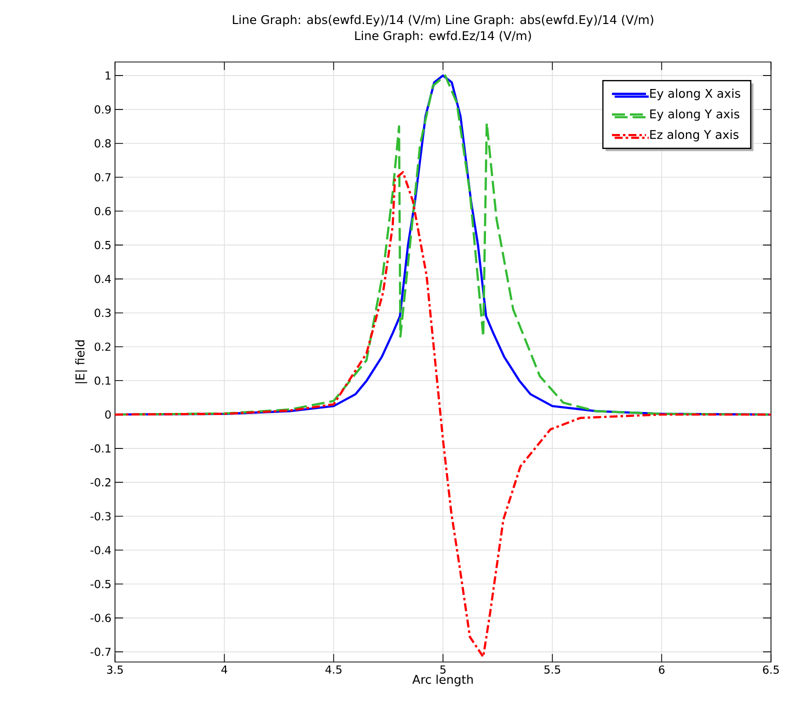  Describe the element at coordinates (100, 482) in the screenshot. I see `y-tick-label: -0.2` at that location.